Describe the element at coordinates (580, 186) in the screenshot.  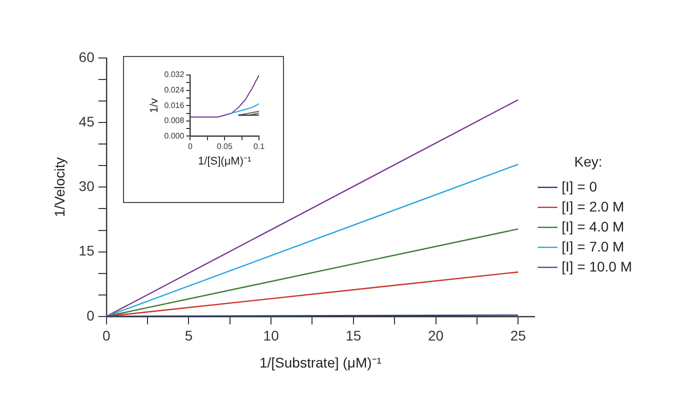
I see `legend-label: [I] = 0` at that location.